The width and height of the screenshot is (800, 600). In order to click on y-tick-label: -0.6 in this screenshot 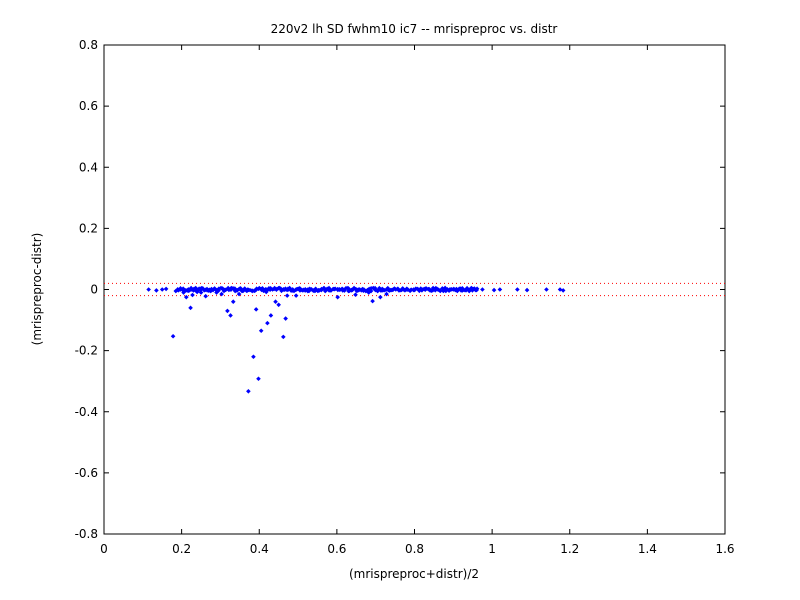, I will do `click(86, 473)`.